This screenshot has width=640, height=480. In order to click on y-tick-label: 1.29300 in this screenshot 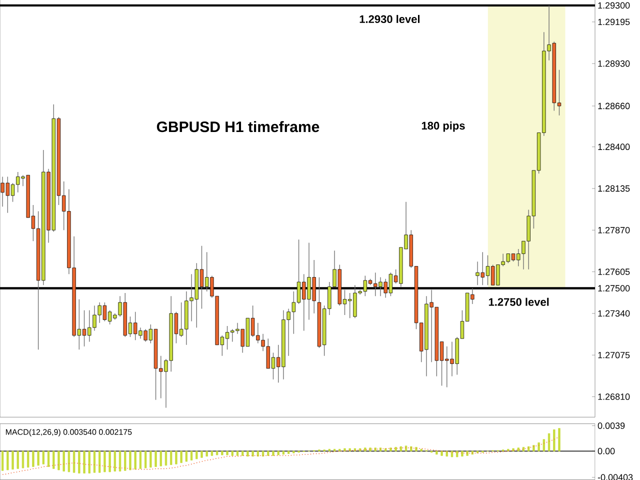, I will do `click(614, 5)`.